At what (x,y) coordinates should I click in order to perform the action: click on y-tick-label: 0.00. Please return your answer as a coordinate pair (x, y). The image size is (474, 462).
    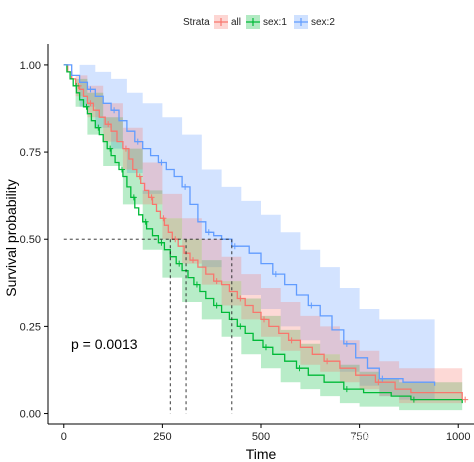
    Looking at the image, I should click on (30, 415).